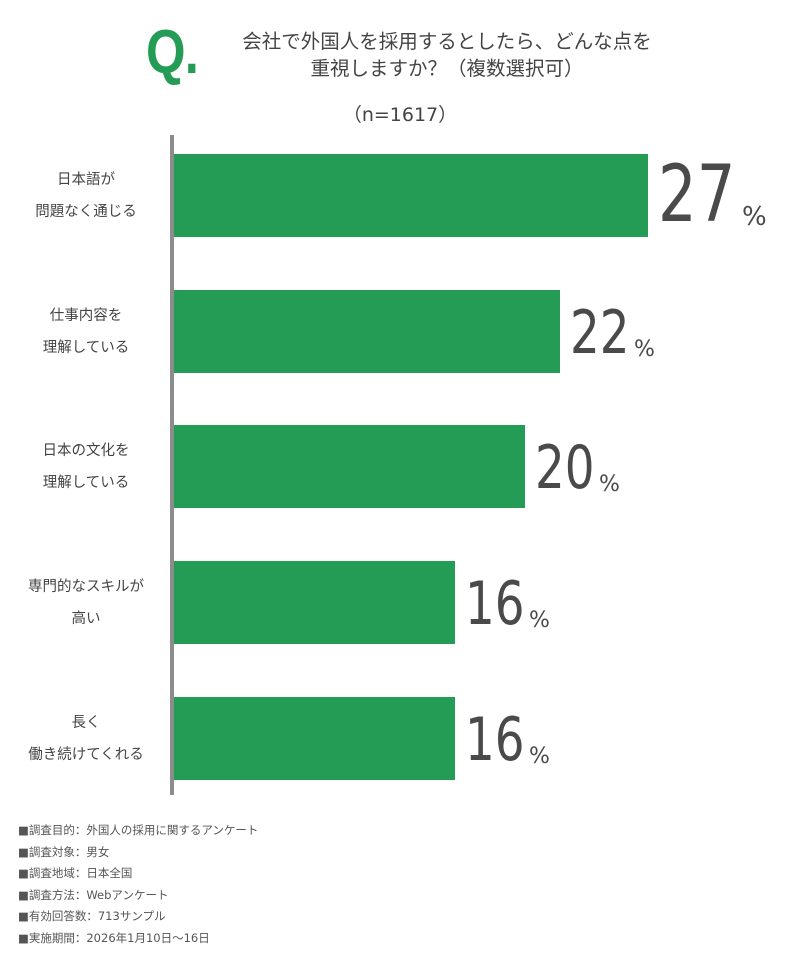 This screenshot has width=800, height=973. I want to click on value-label: 22%, so click(620, 333).